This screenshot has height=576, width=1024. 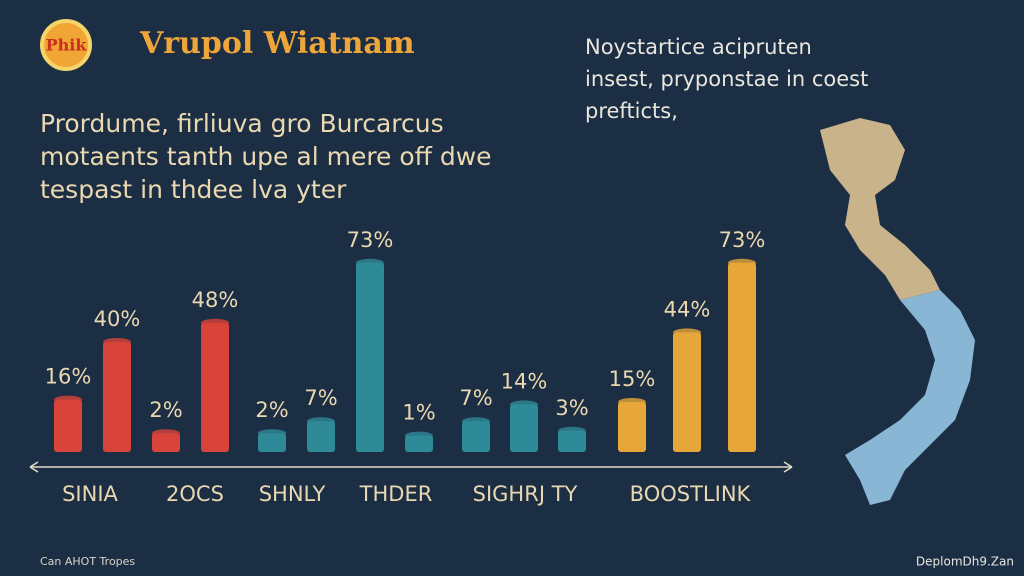 What do you see at coordinates (193, 189) in the screenshot?
I see `description-line: tespast in thdee lva yter` at bounding box center [193, 189].